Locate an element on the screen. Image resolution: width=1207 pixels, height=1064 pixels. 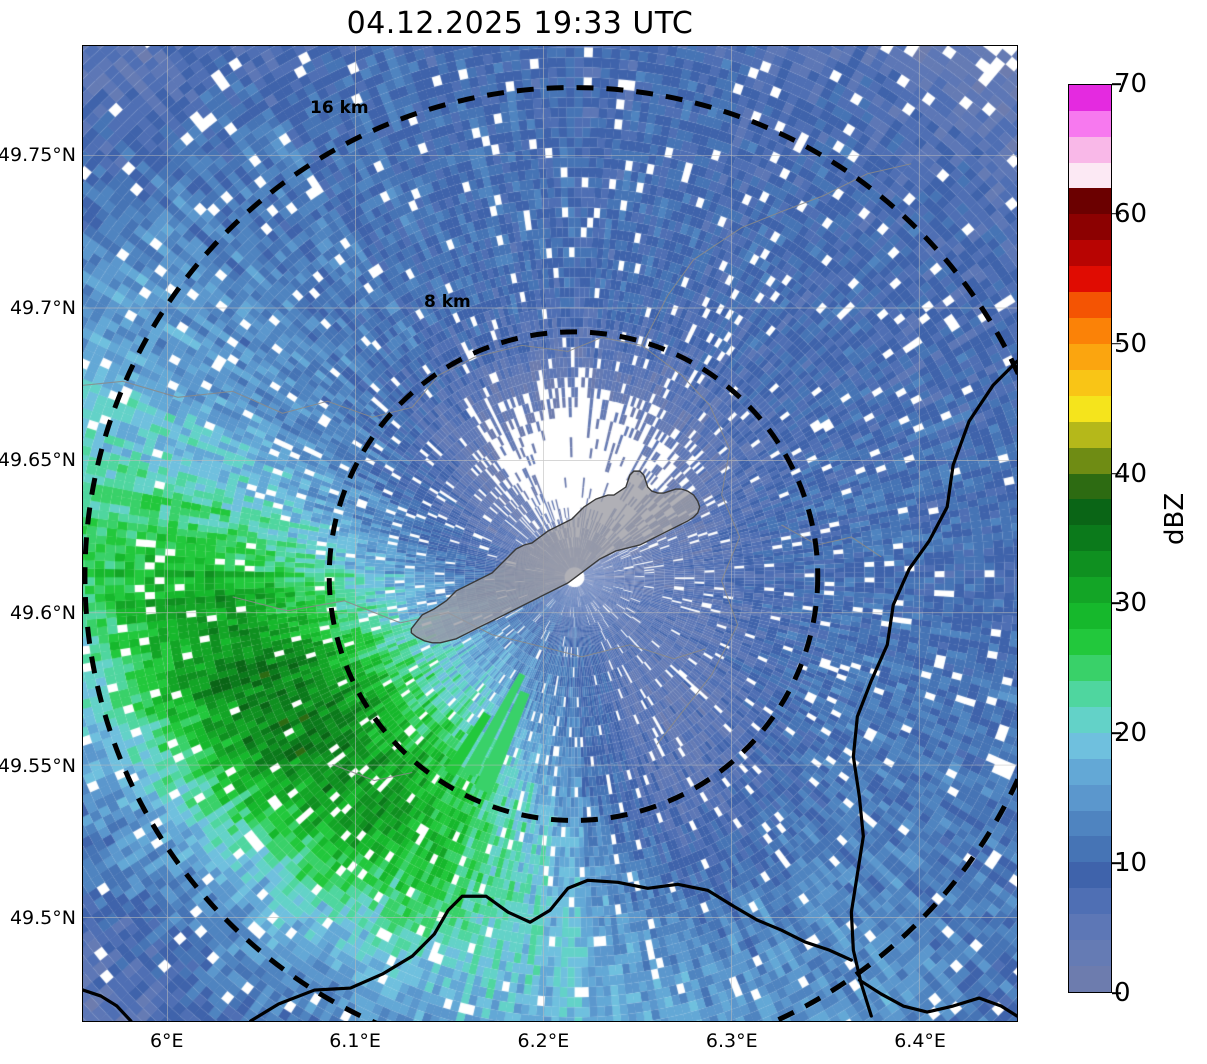
range-ring-label-8km: 8 km is located at coordinates (447, 302).